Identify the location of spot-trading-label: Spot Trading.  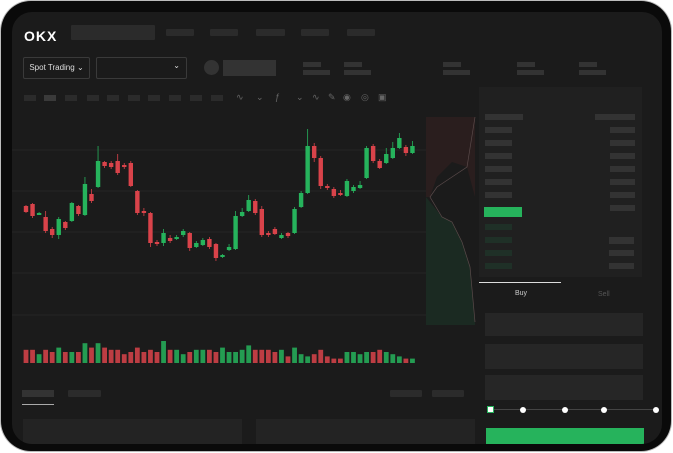
(52, 67).